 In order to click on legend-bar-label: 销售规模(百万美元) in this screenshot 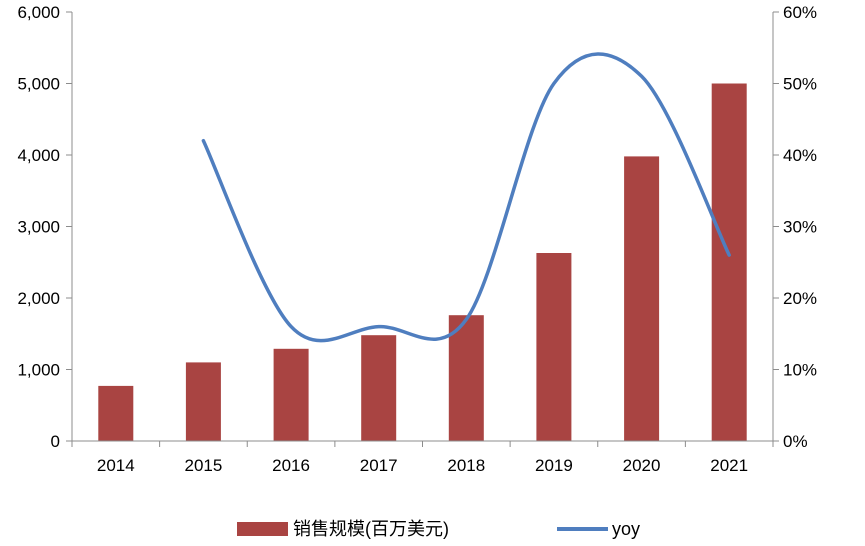, I will do `click(371, 529)`.